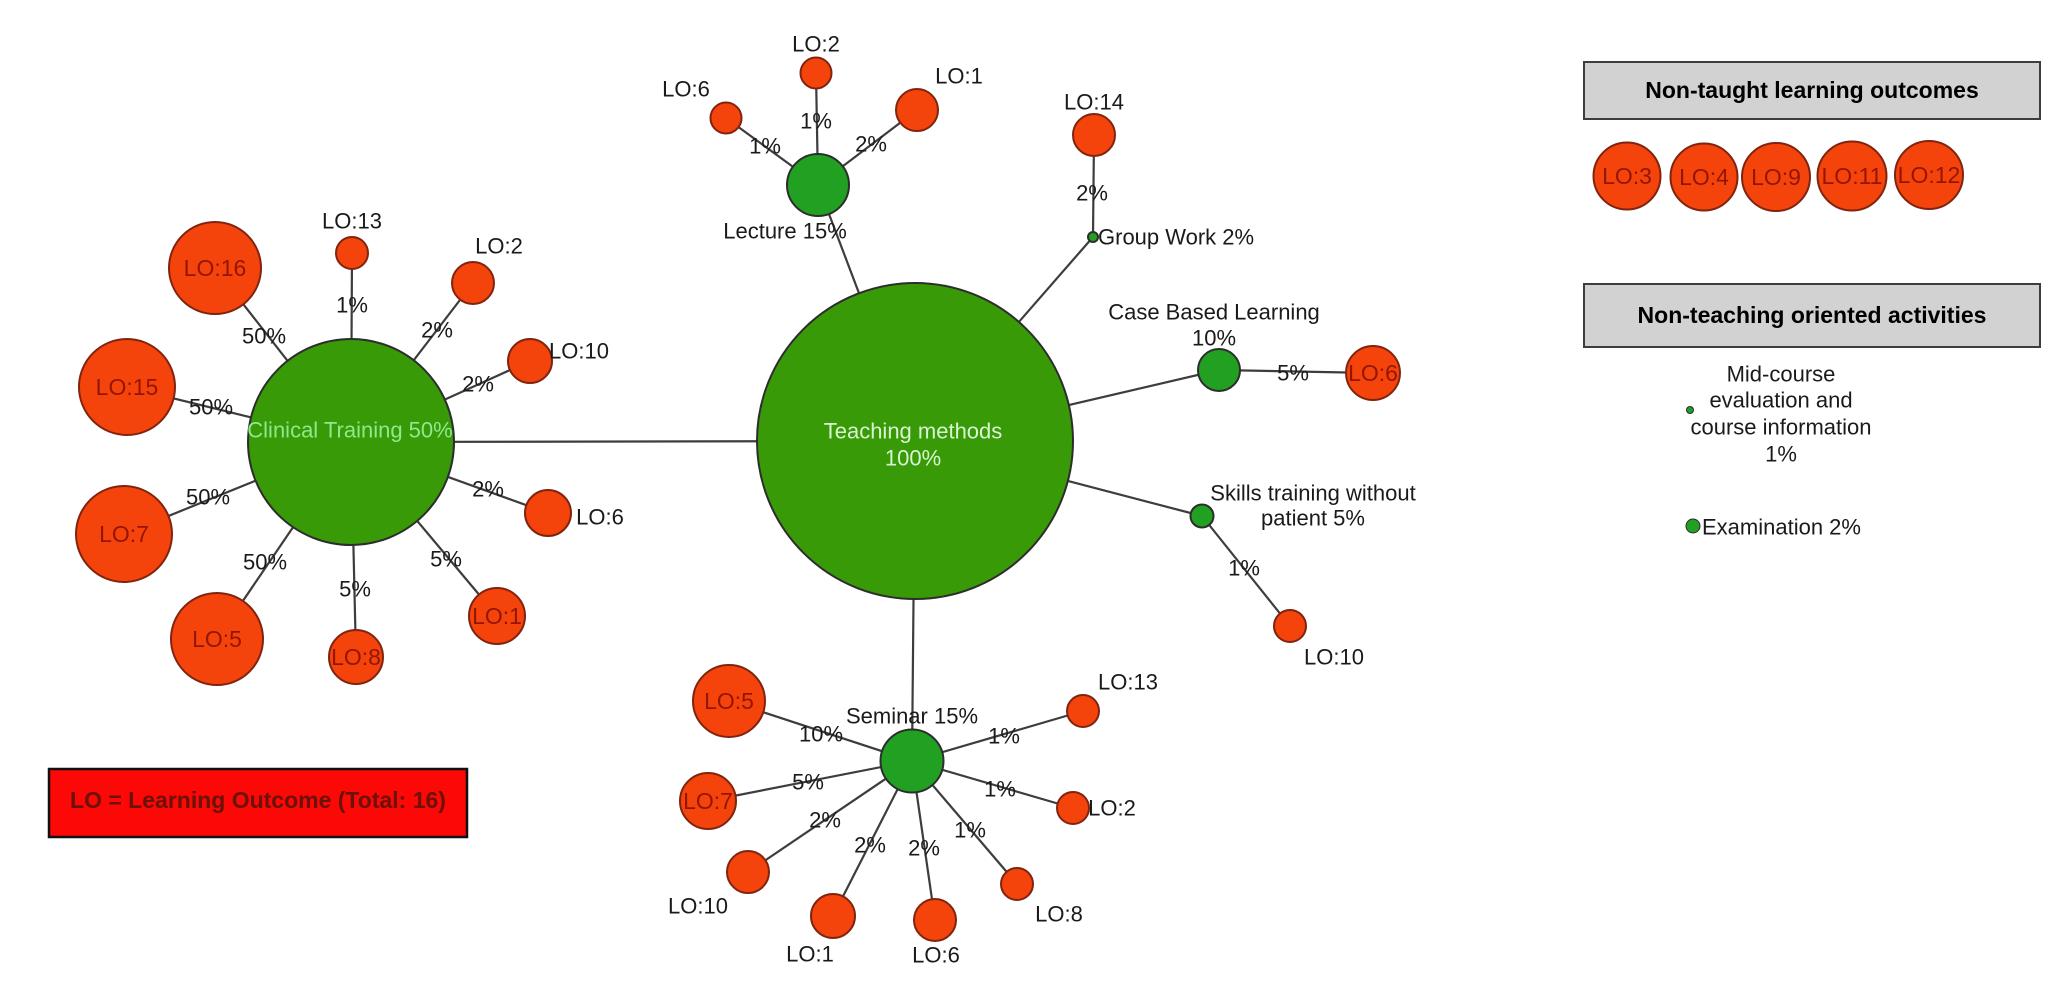  I want to click on svg-text: Lecture 15%, so click(785, 231).